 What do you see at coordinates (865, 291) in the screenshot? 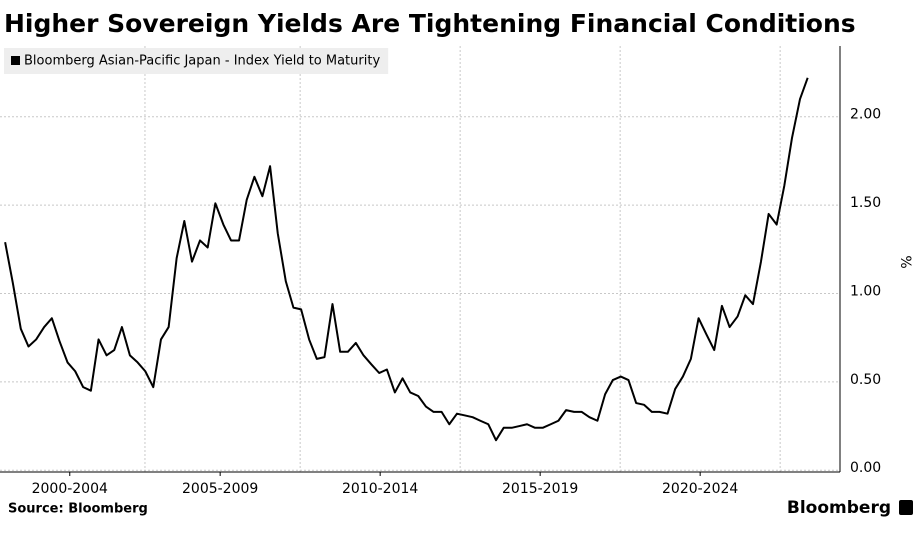
I see `y-tick-label: 1.00` at bounding box center [865, 291].